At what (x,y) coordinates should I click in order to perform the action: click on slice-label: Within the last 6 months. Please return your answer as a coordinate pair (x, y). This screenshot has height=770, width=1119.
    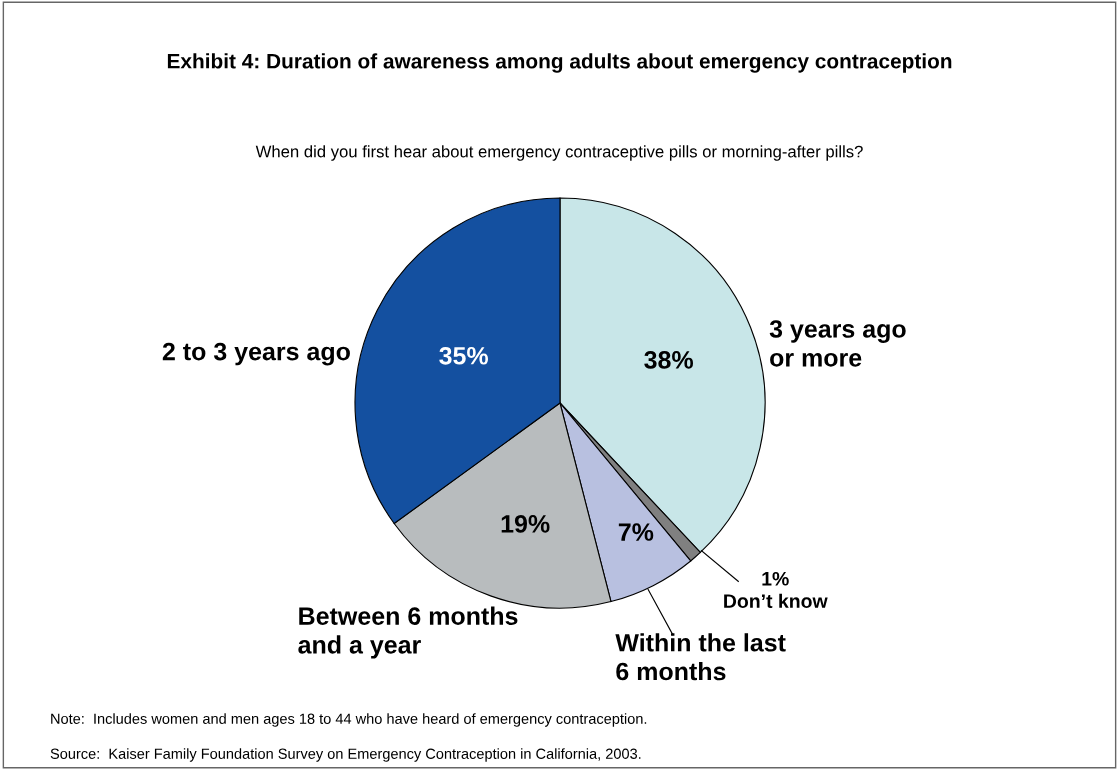
    Looking at the image, I should click on (700, 657).